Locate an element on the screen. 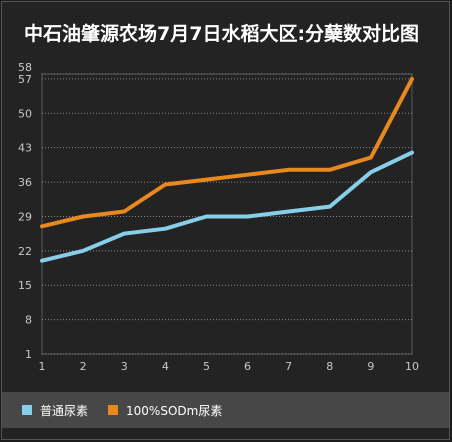 The height and width of the screenshot is (442, 452). legend-label: 100%SODm尿素 is located at coordinates (174, 410).